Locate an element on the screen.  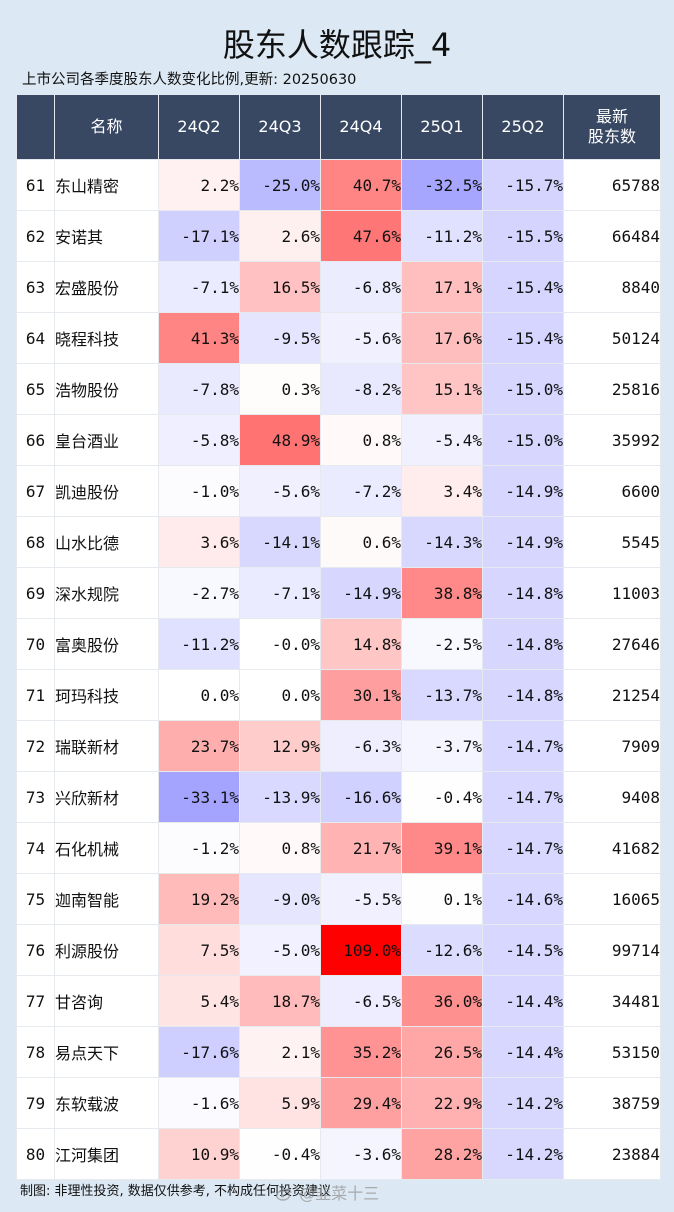
change-24q3: 16.5% is located at coordinates (280, 287).